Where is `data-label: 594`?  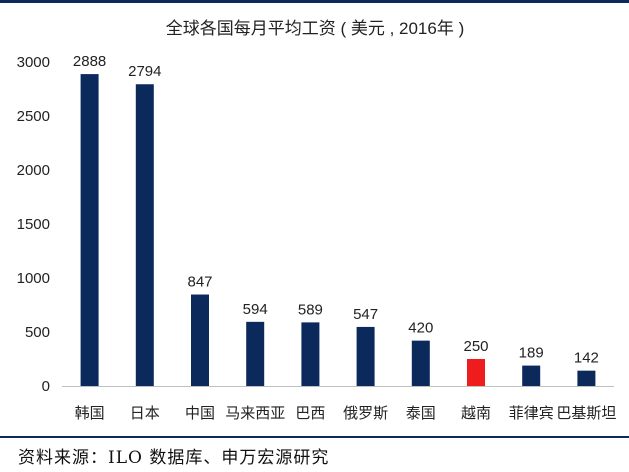
data-label: 594 is located at coordinates (255, 309).